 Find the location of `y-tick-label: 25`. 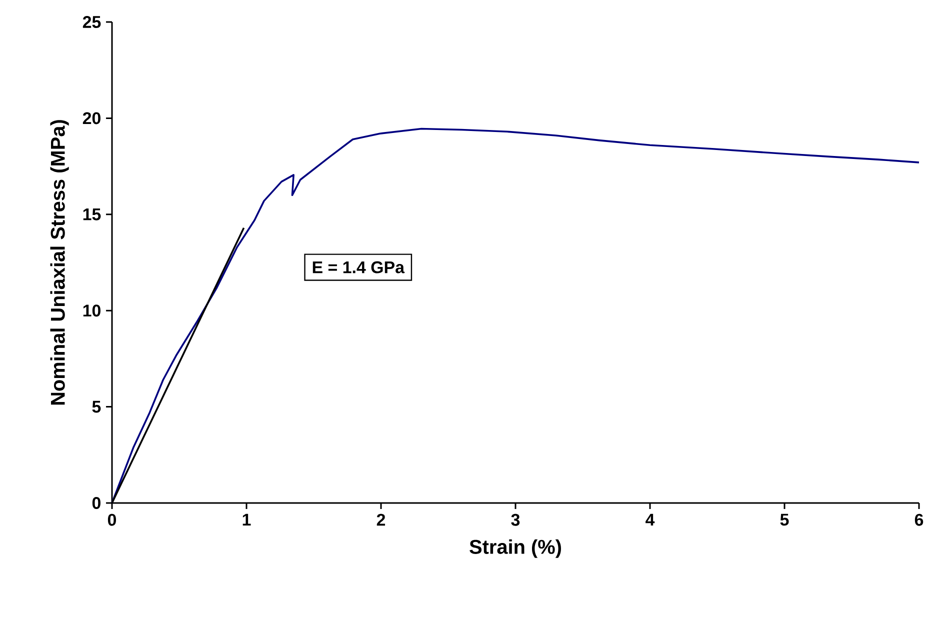

y-tick-label: 25 is located at coordinates (91, 22).